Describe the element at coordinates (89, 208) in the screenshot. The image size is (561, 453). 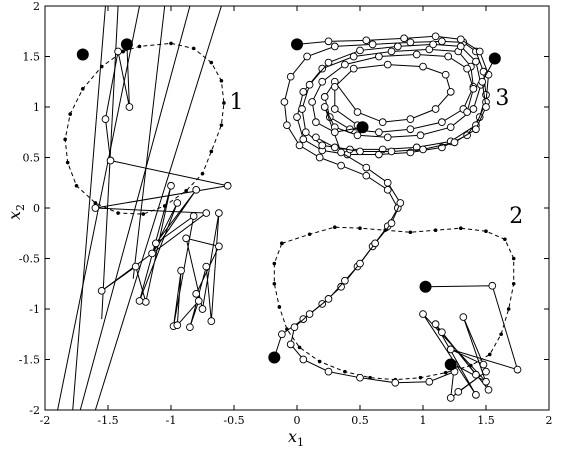
I see `spike-line` at that location.